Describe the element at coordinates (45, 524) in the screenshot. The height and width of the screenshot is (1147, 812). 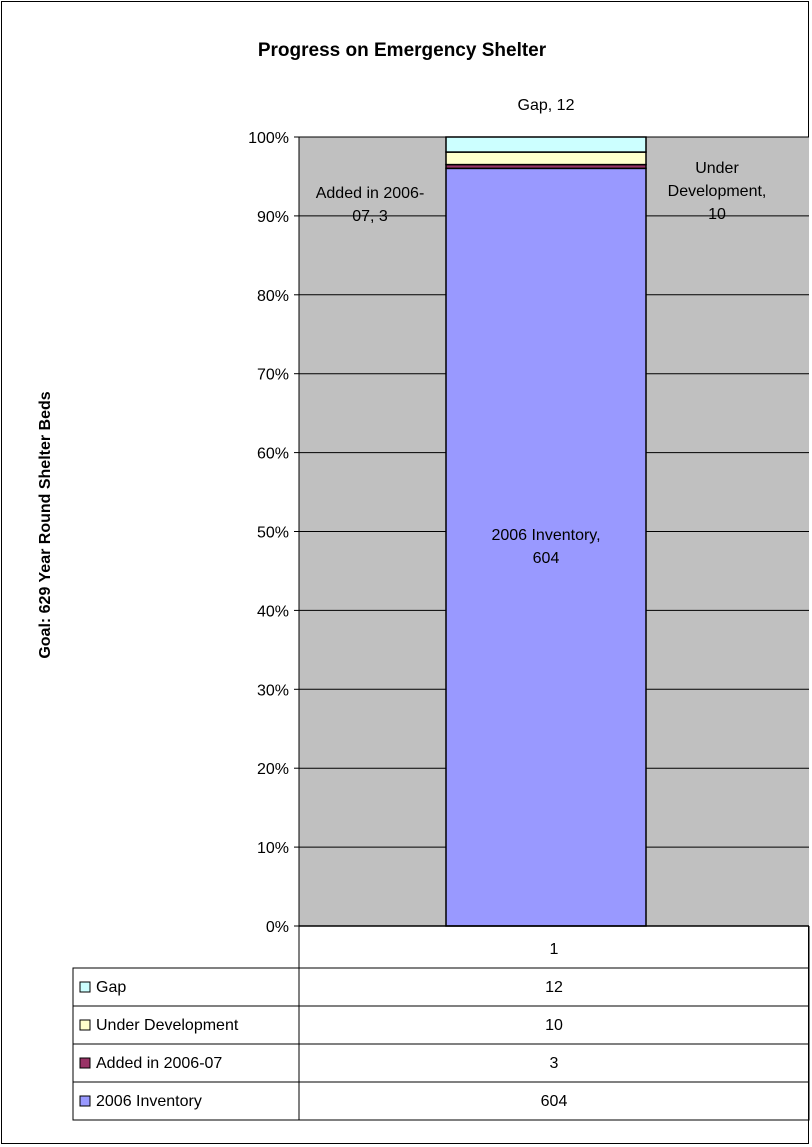
I see `y-axis-label: Goal: 629 Year Round Shelter Beds` at that location.